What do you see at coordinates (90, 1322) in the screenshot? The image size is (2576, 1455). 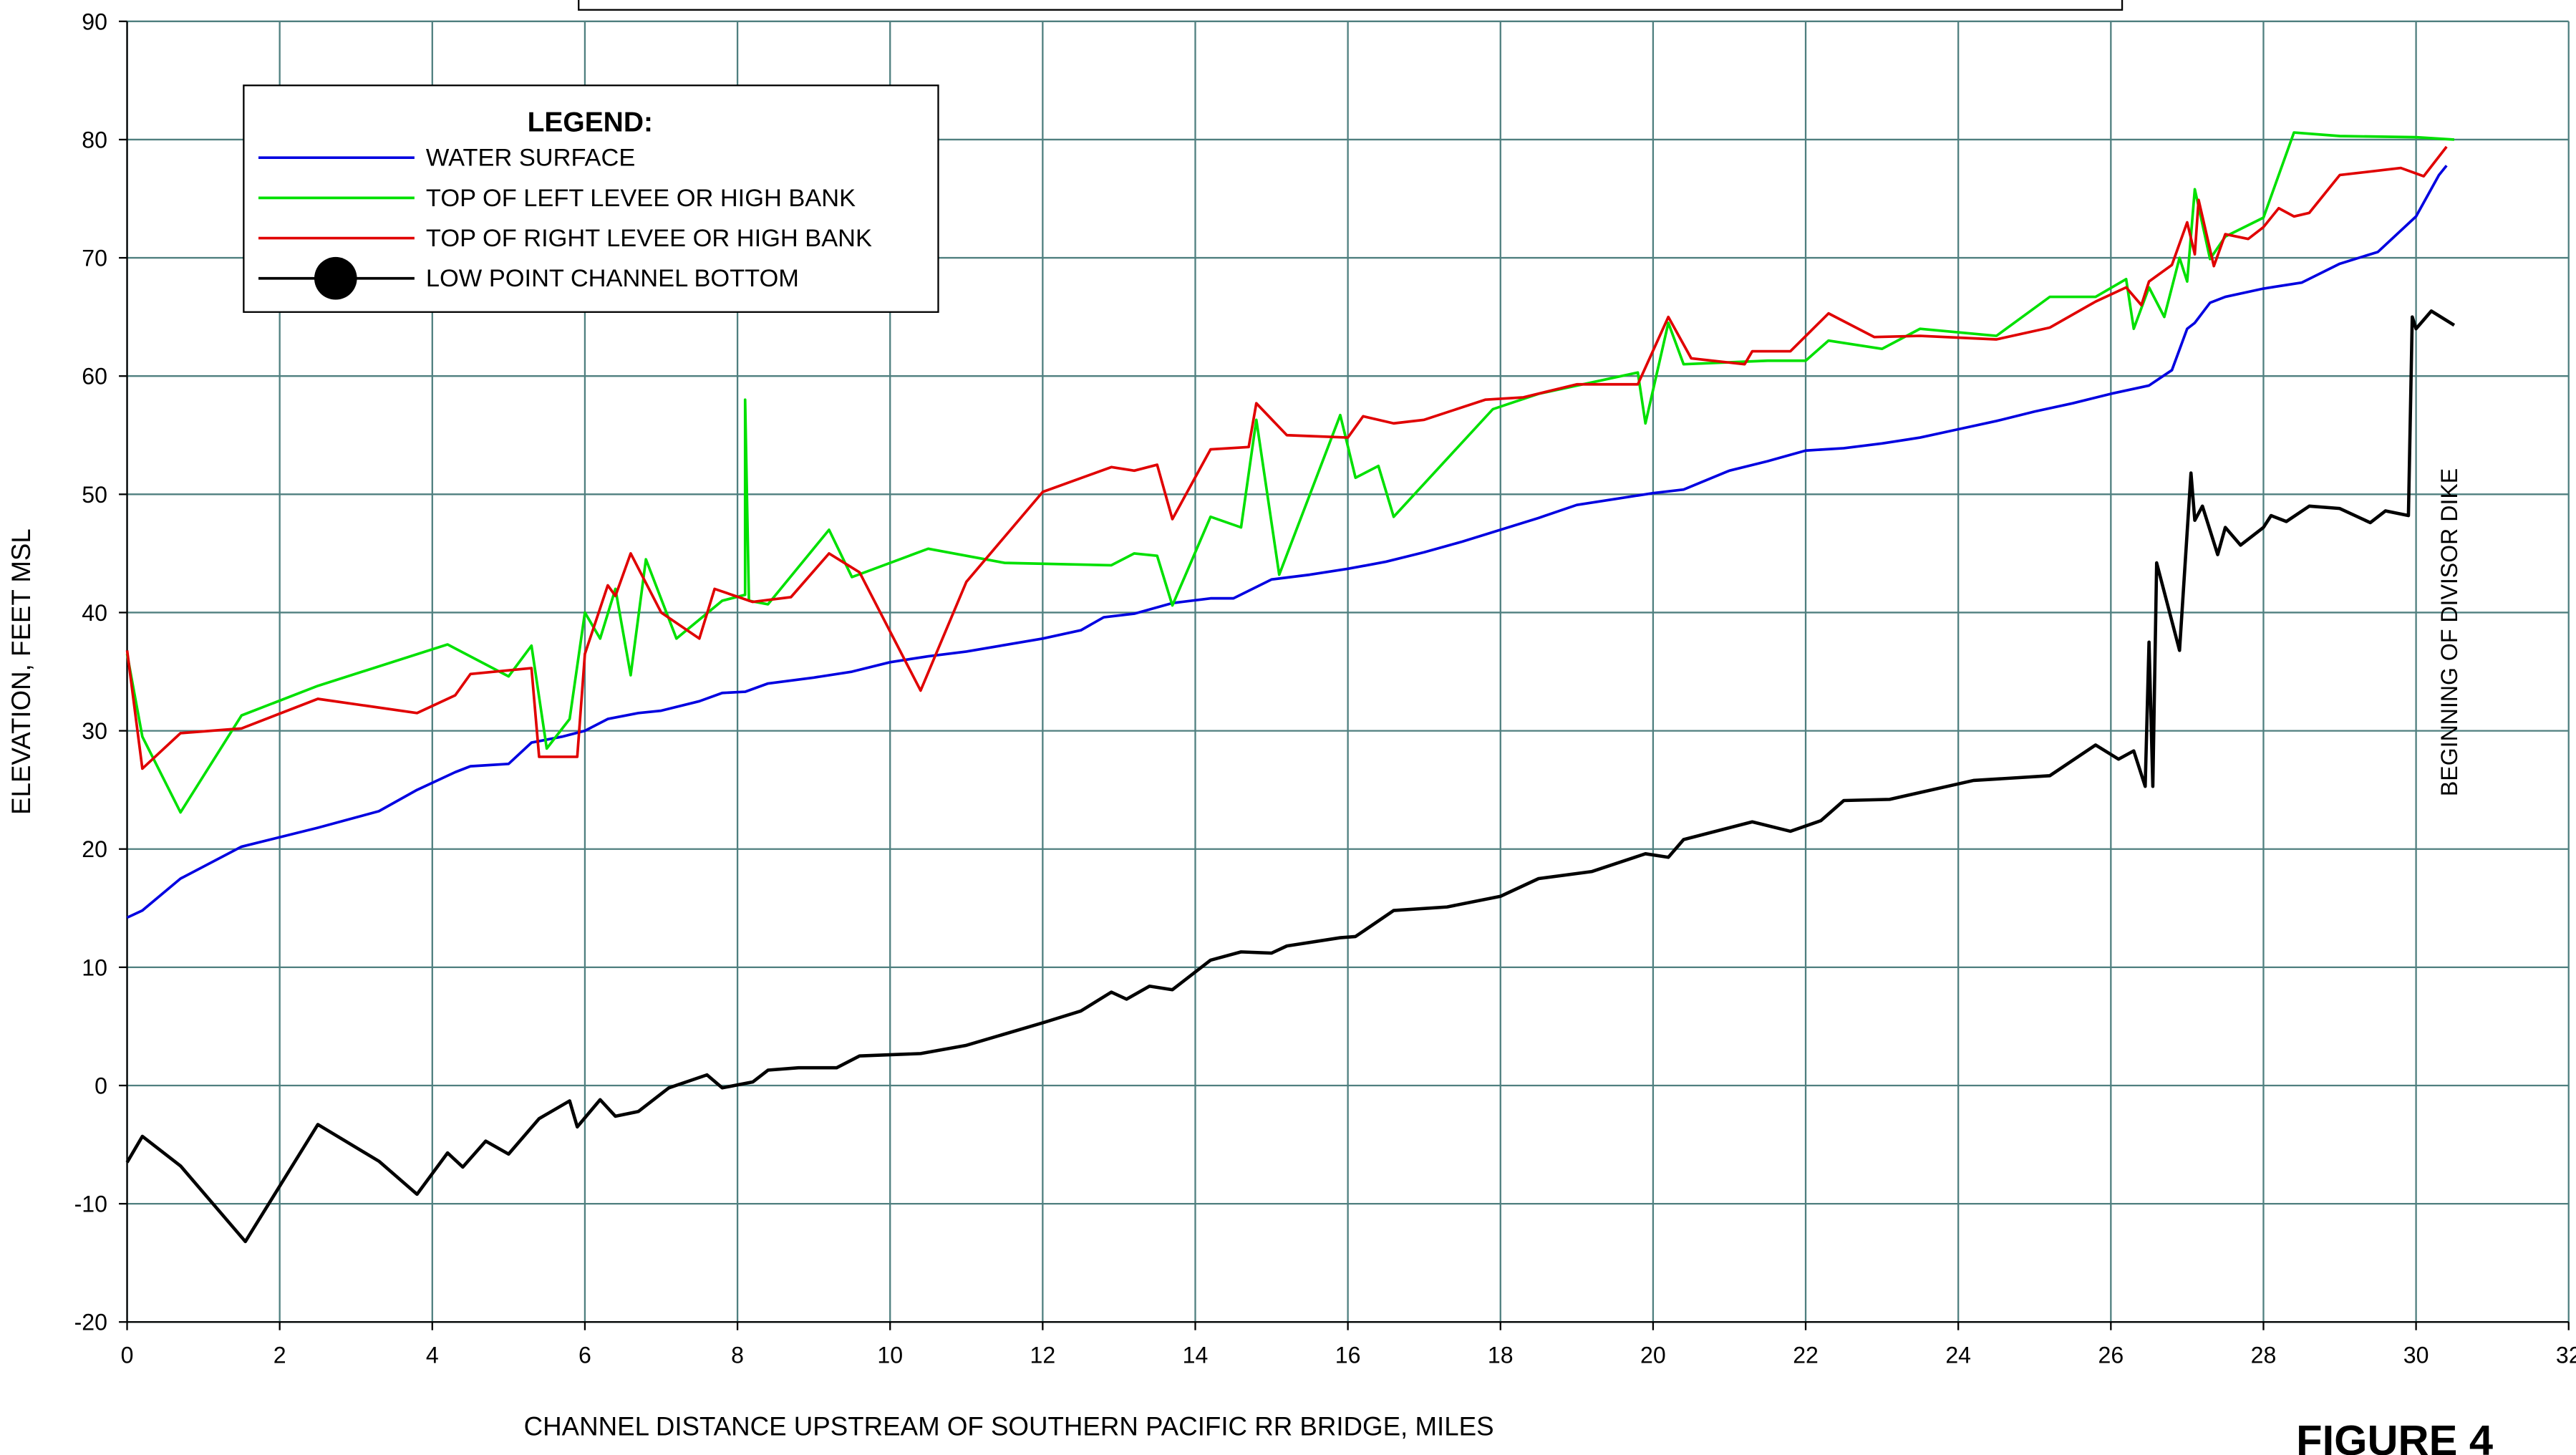 I see `y-tick-label: -20` at bounding box center [90, 1322].